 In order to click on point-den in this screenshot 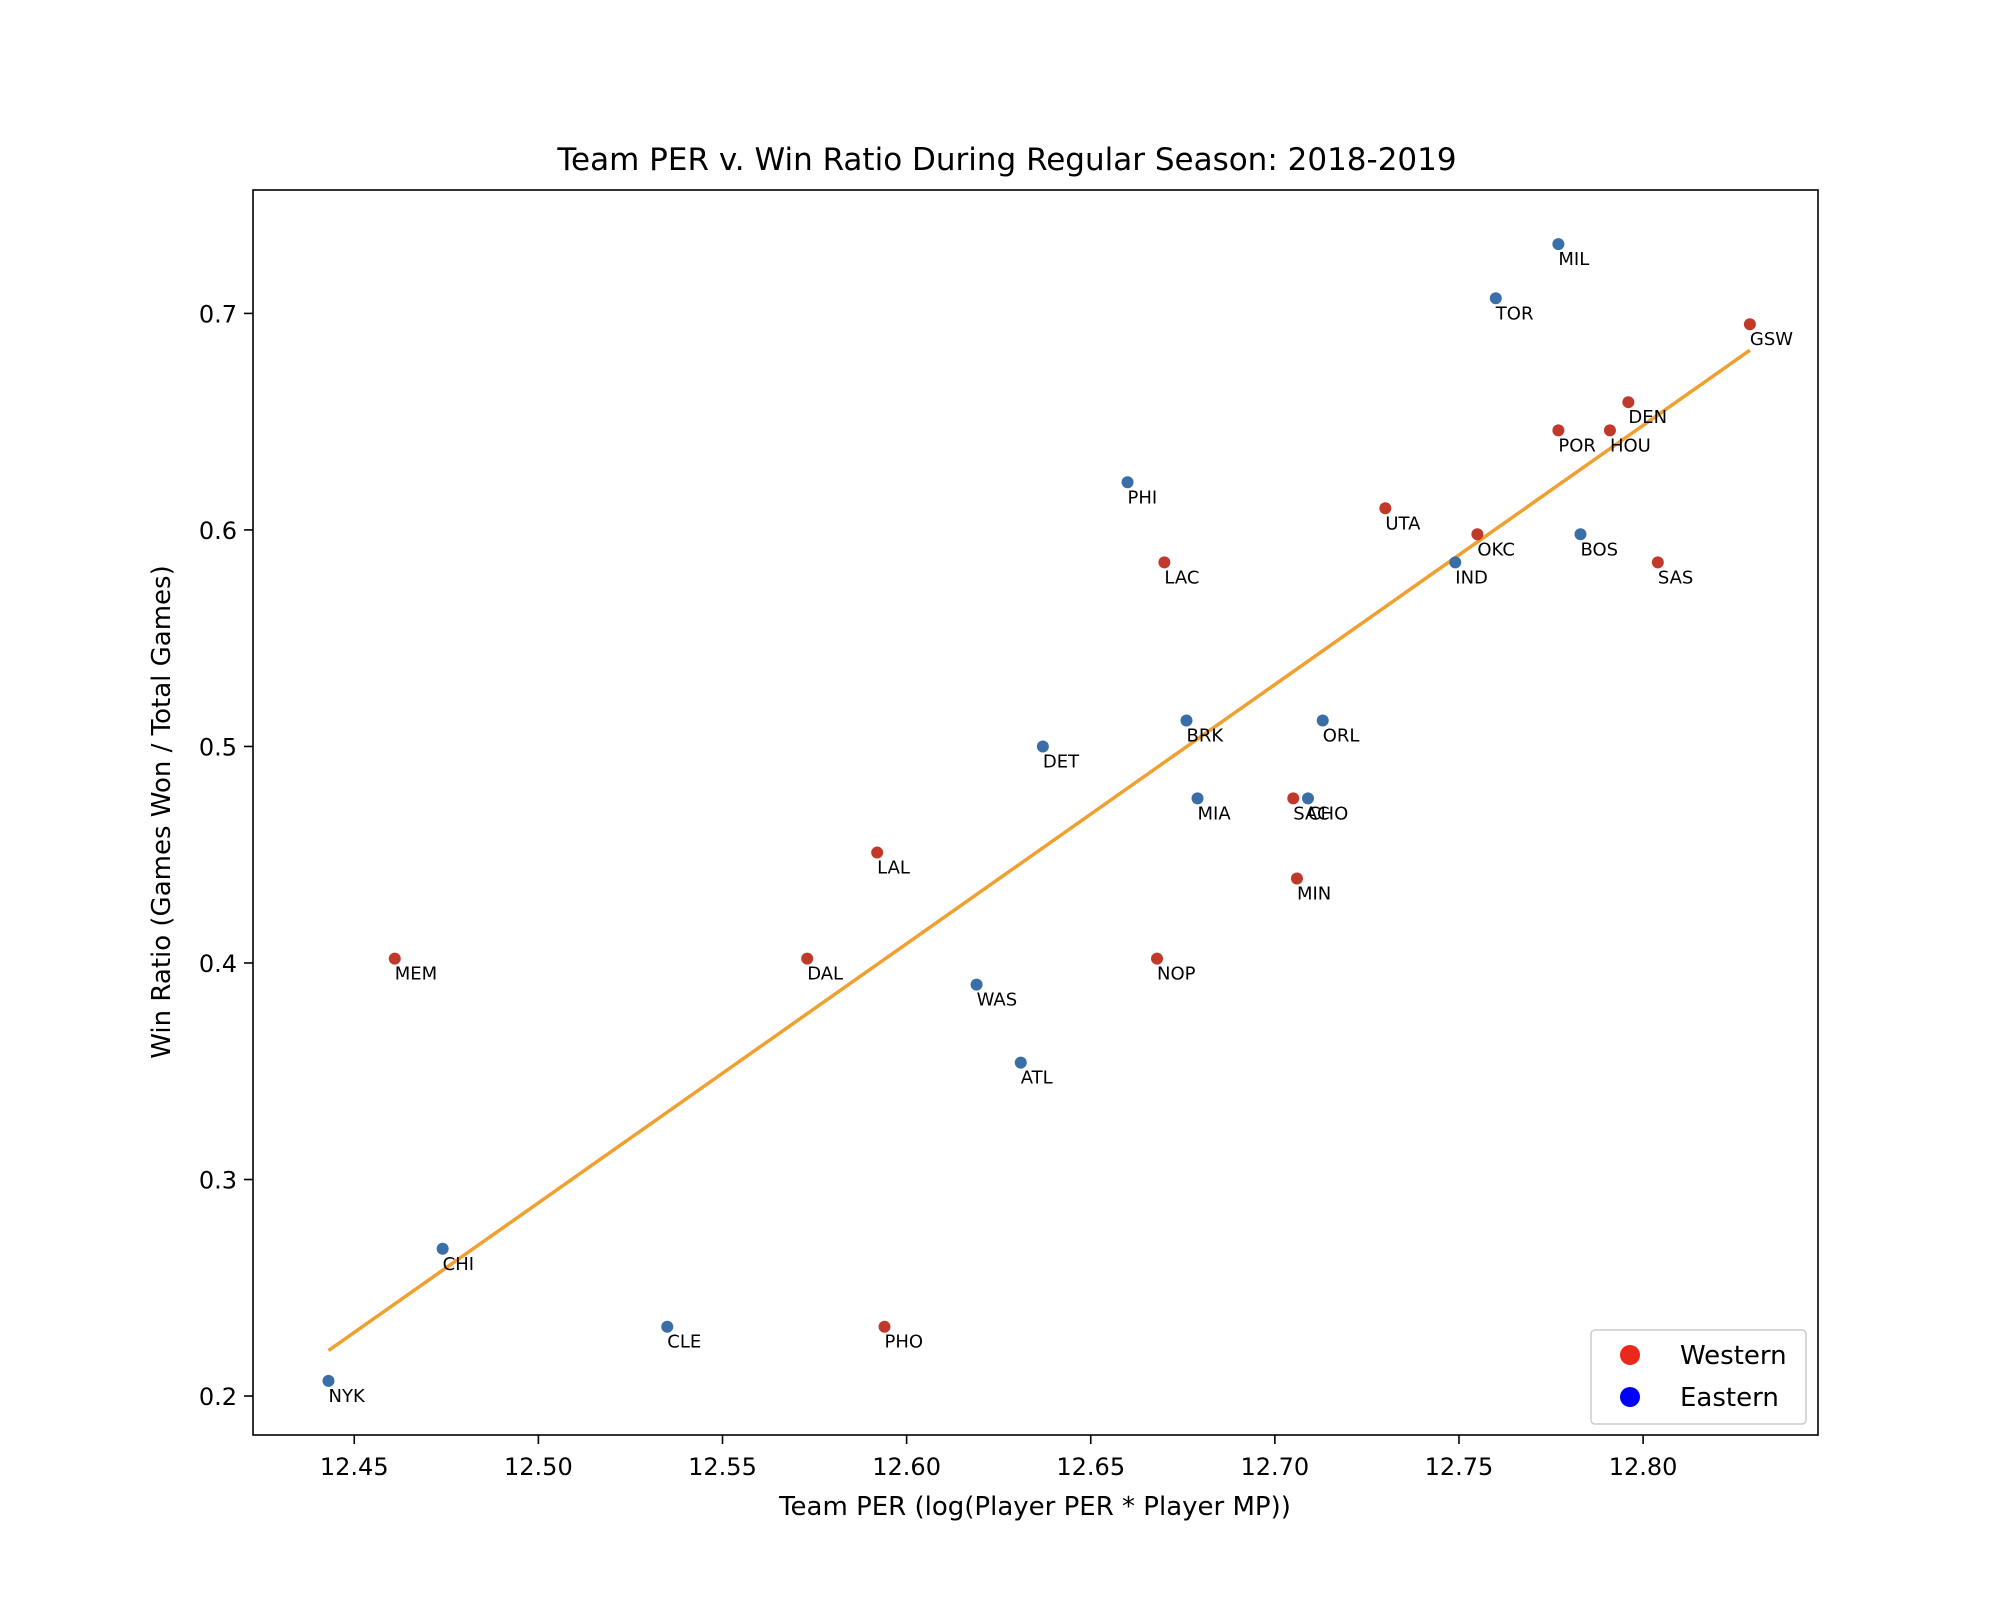, I will do `click(1628, 402)`.